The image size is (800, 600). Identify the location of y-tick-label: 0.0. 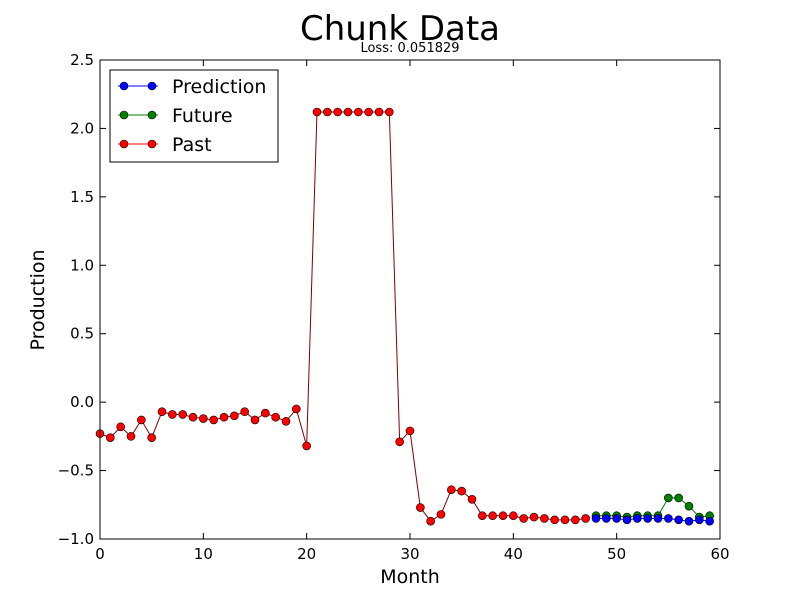
(82, 402).